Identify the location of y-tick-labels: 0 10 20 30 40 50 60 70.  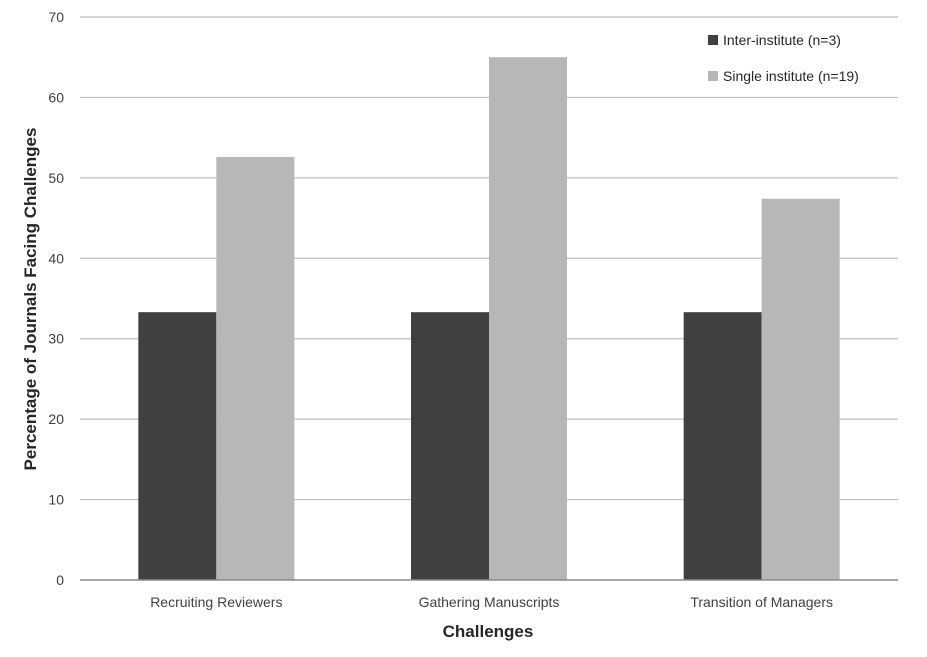
(56, 298).